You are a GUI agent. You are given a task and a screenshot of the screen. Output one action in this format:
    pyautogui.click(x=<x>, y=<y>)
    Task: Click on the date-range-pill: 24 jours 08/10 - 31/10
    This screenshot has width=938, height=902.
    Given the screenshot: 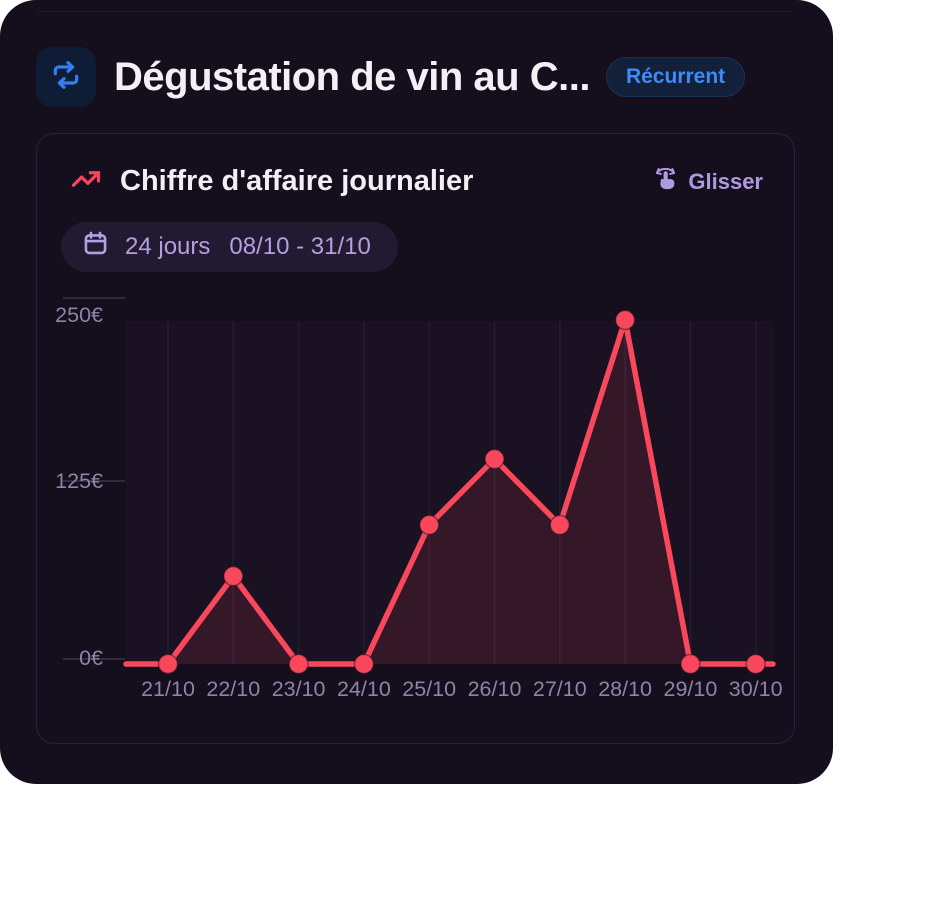 What is the action you would take?
    pyautogui.click(x=229, y=247)
    